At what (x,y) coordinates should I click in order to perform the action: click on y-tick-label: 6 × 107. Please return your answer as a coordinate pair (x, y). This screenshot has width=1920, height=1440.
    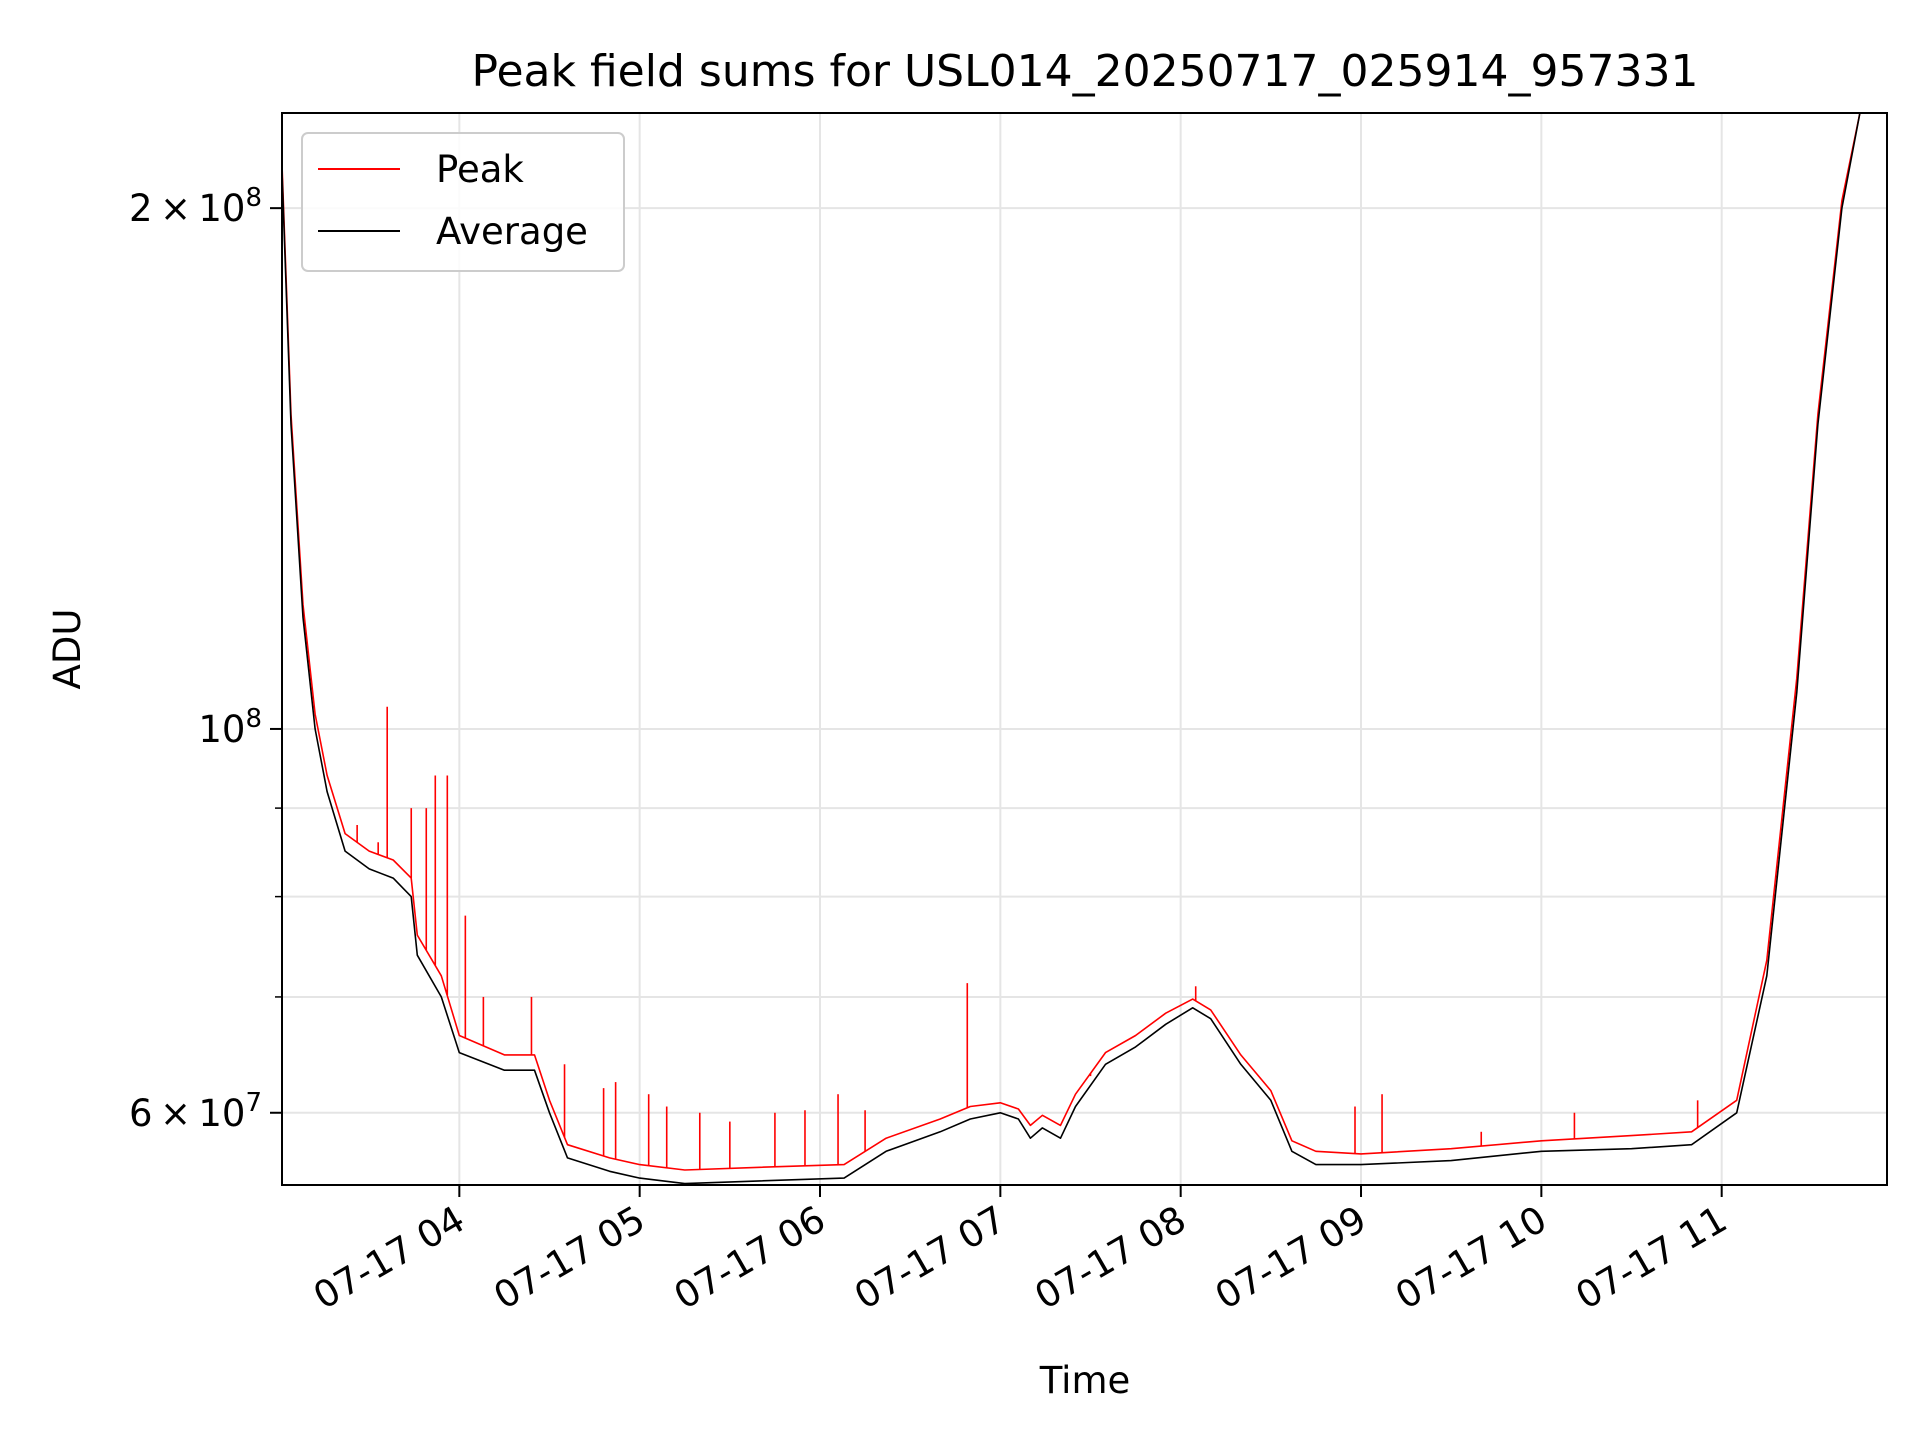
    Looking at the image, I should click on (195, 1111).